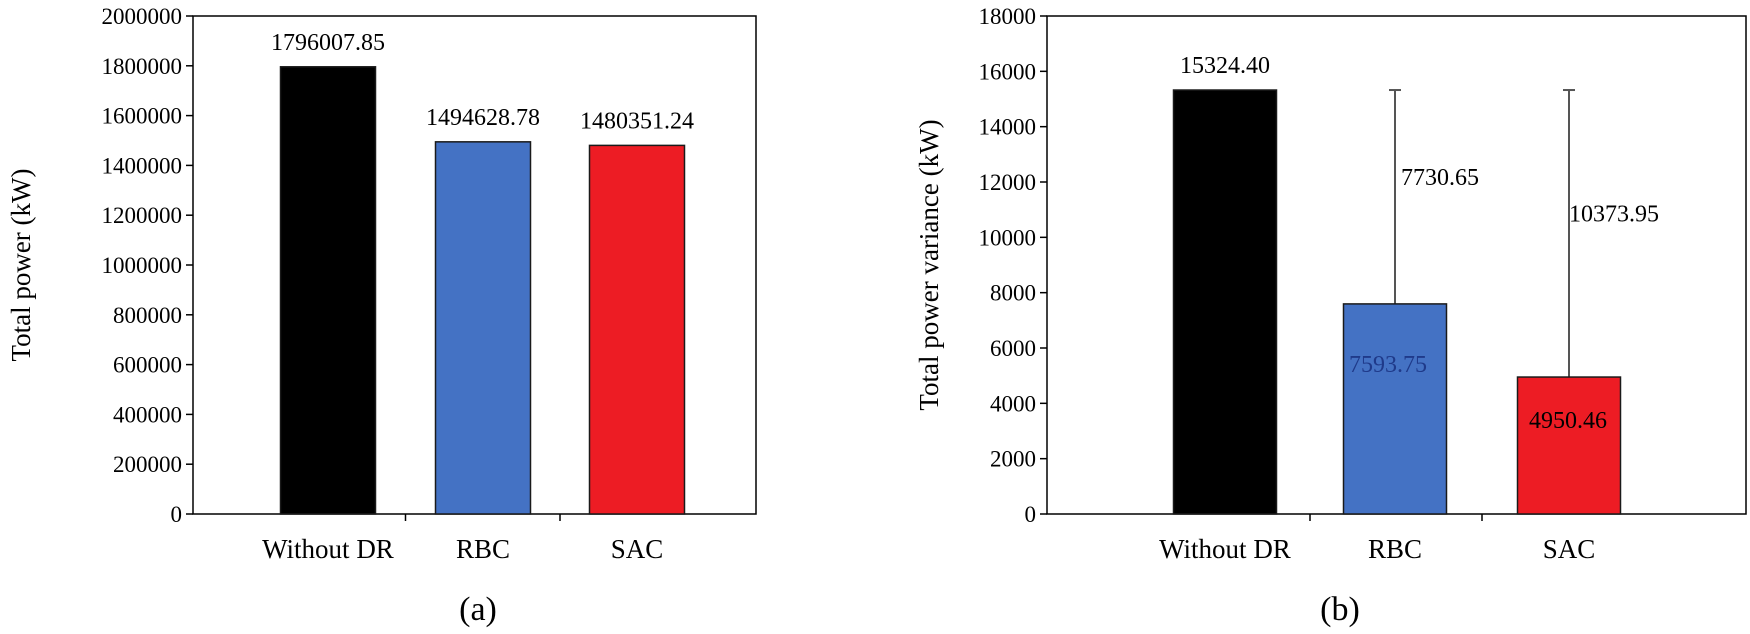 This screenshot has height=634, width=1750. I want to click on chart-b-y-tick-label: 10000, so click(1008, 237).